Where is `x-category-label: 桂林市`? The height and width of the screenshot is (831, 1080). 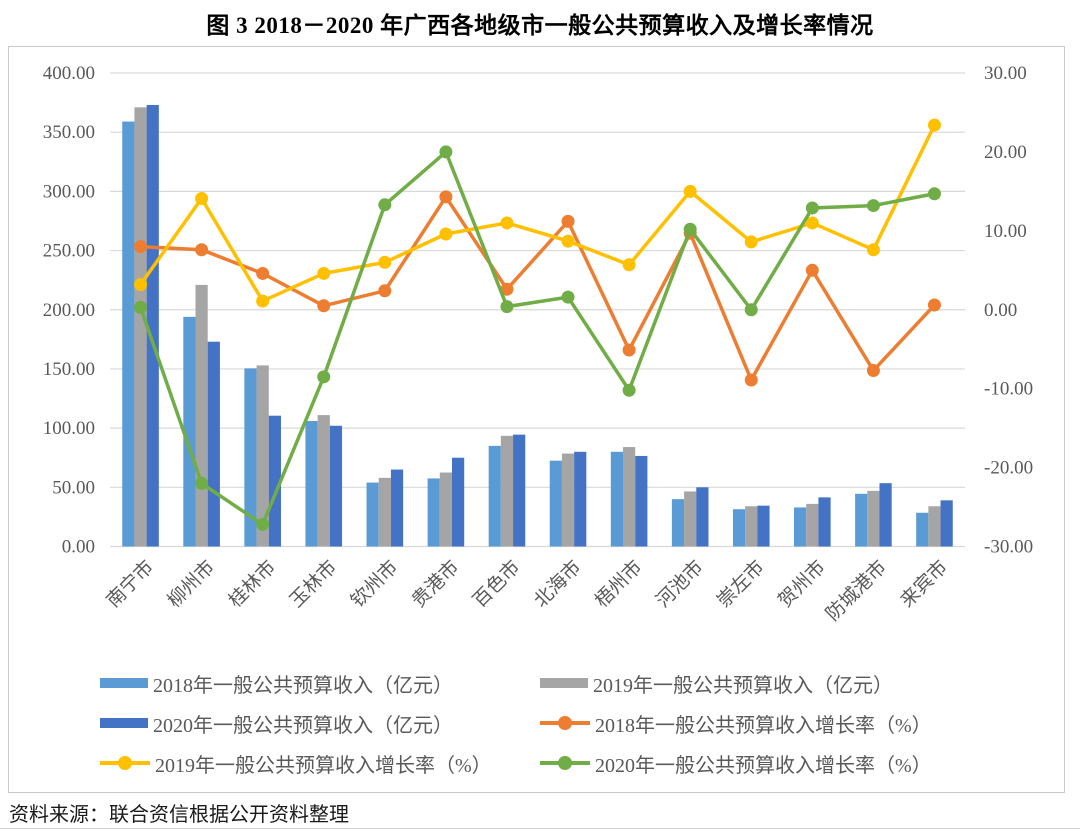
x-category-label: 桂林市 is located at coordinates (252, 584).